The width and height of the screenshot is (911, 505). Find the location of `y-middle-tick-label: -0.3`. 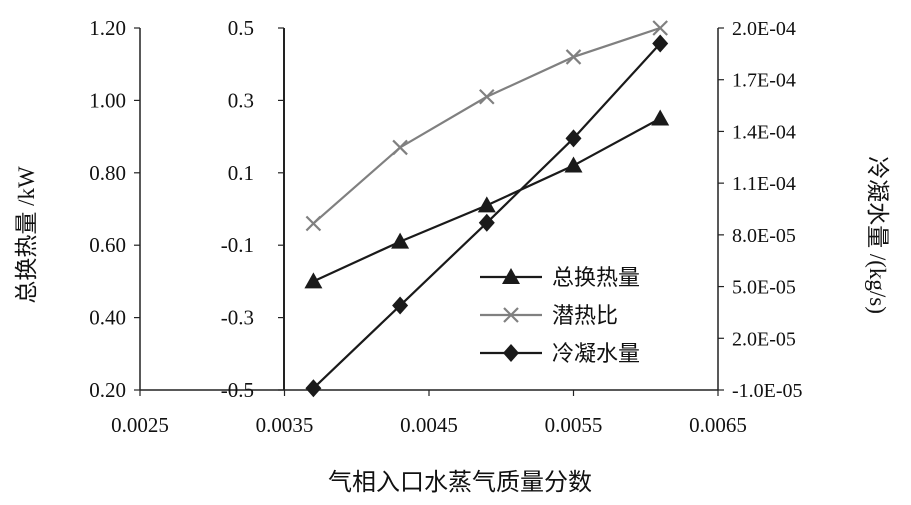

y-middle-tick-label: -0.3 is located at coordinates (237, 318).